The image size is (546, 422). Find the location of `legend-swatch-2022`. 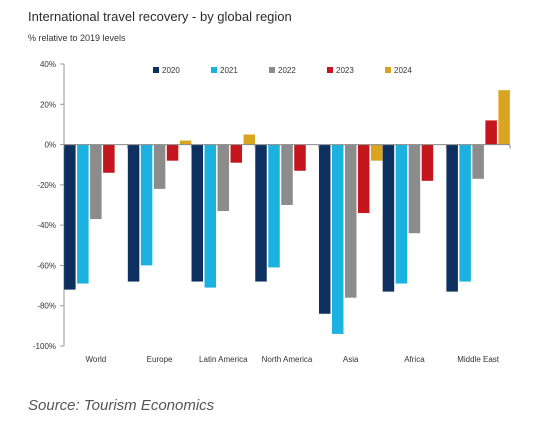

legend-swatch-2022 is located at coordinates (272, 70).